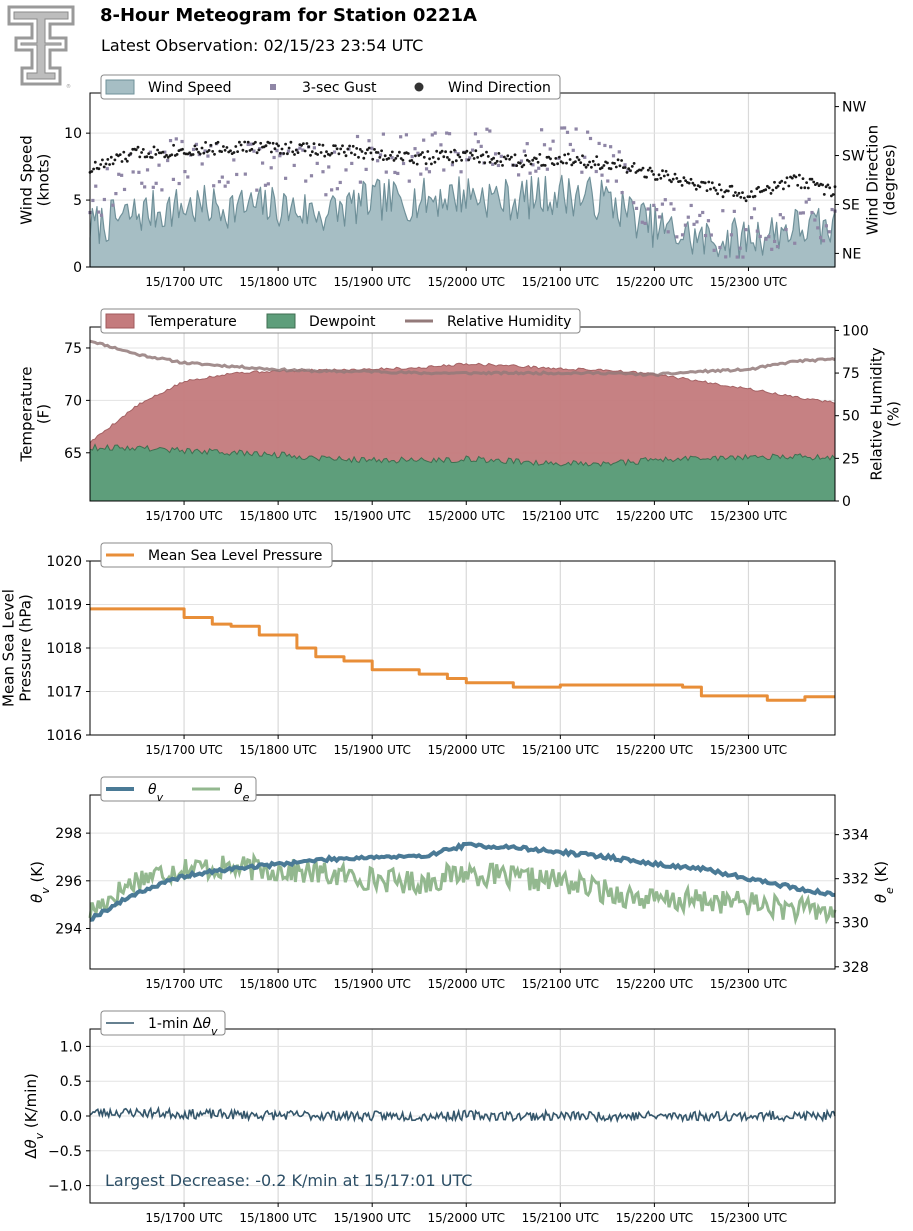 The height and width of the screenshot is (1231, 913). Describe the element at coordinates (855, 331) in the screenshot. I see `y2-tick-label: 100` at that location.